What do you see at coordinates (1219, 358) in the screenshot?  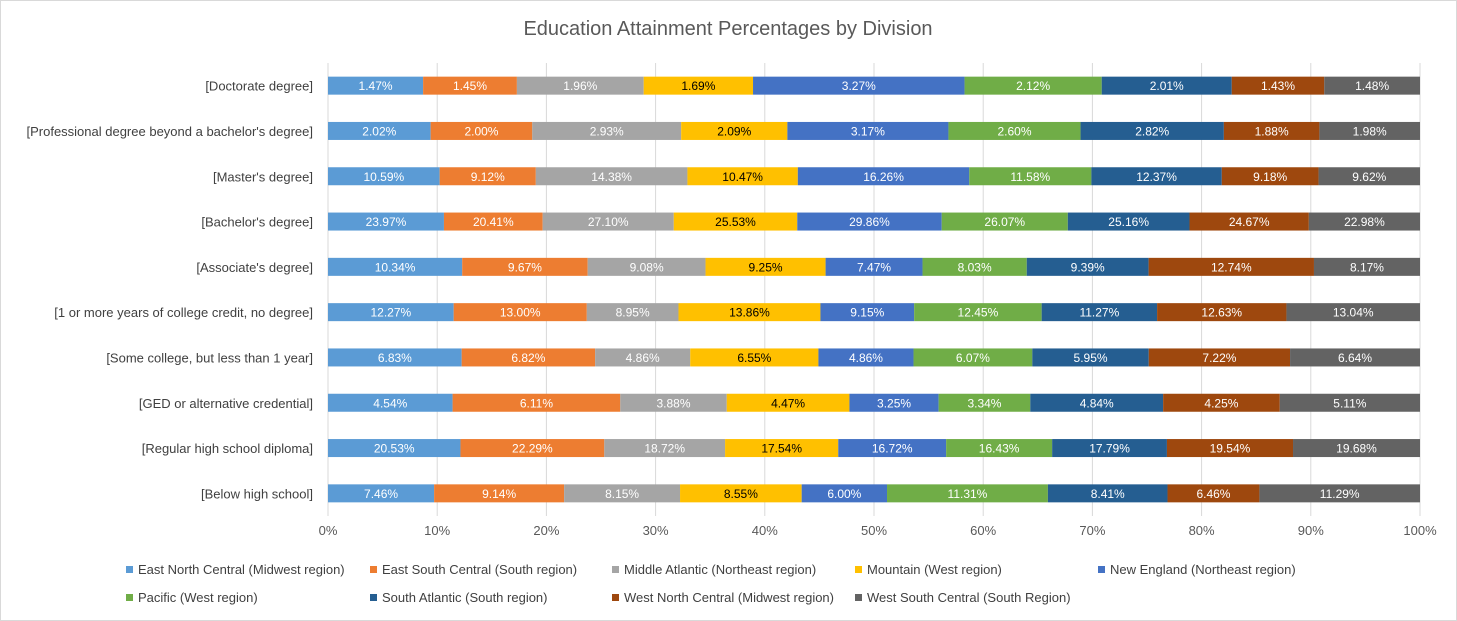 I see `data-label: 7.22%` at bounding box center [1219, 358].